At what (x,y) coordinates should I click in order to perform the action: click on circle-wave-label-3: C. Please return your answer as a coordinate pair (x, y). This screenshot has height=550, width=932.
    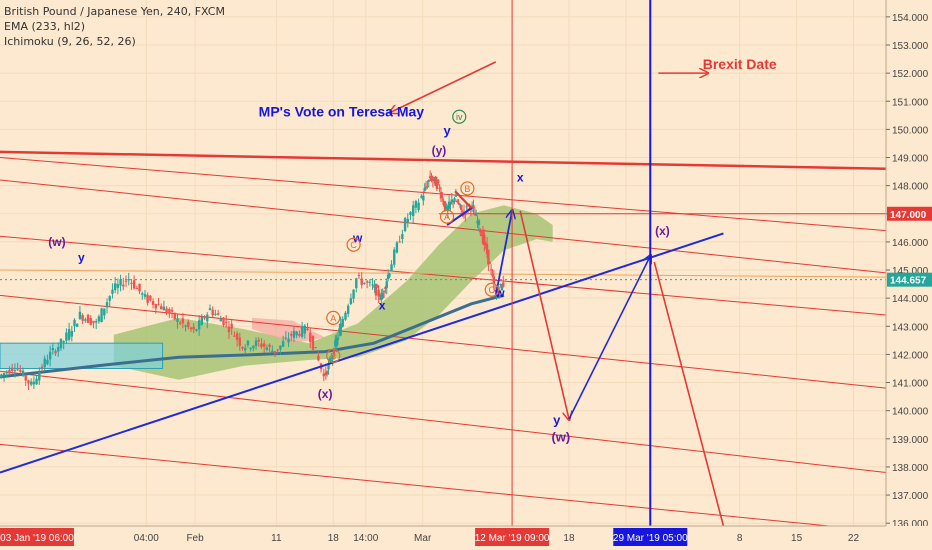
    Looking at the image, I should click on (491, 289).